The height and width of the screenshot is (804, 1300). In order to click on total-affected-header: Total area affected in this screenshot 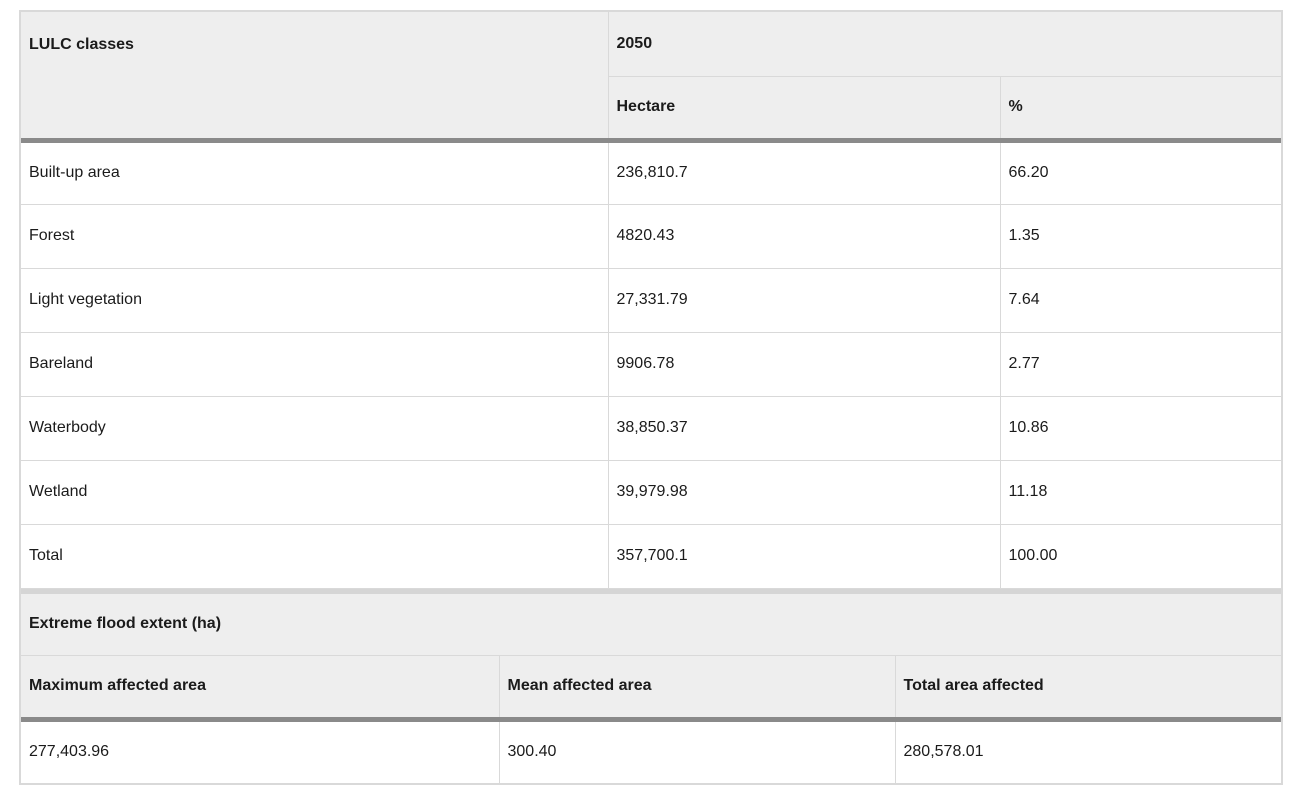, I will do `click(1088, 688)`.